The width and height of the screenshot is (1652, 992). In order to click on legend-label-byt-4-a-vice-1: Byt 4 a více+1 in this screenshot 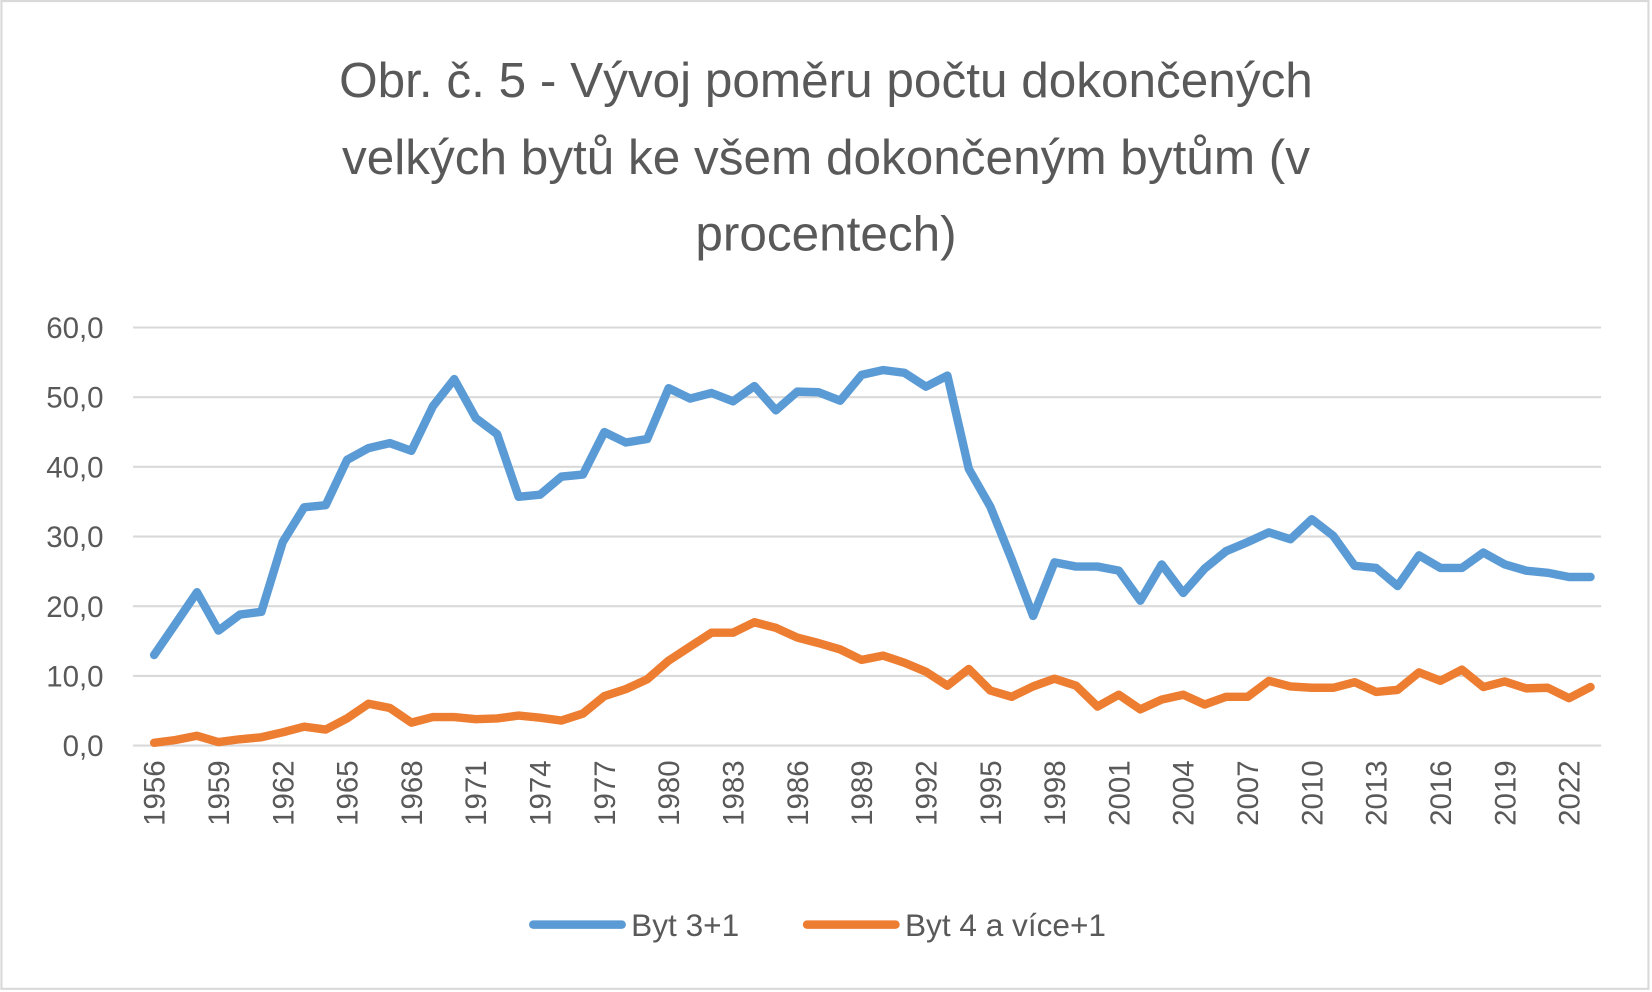, I will do `click(1005, 925)`.